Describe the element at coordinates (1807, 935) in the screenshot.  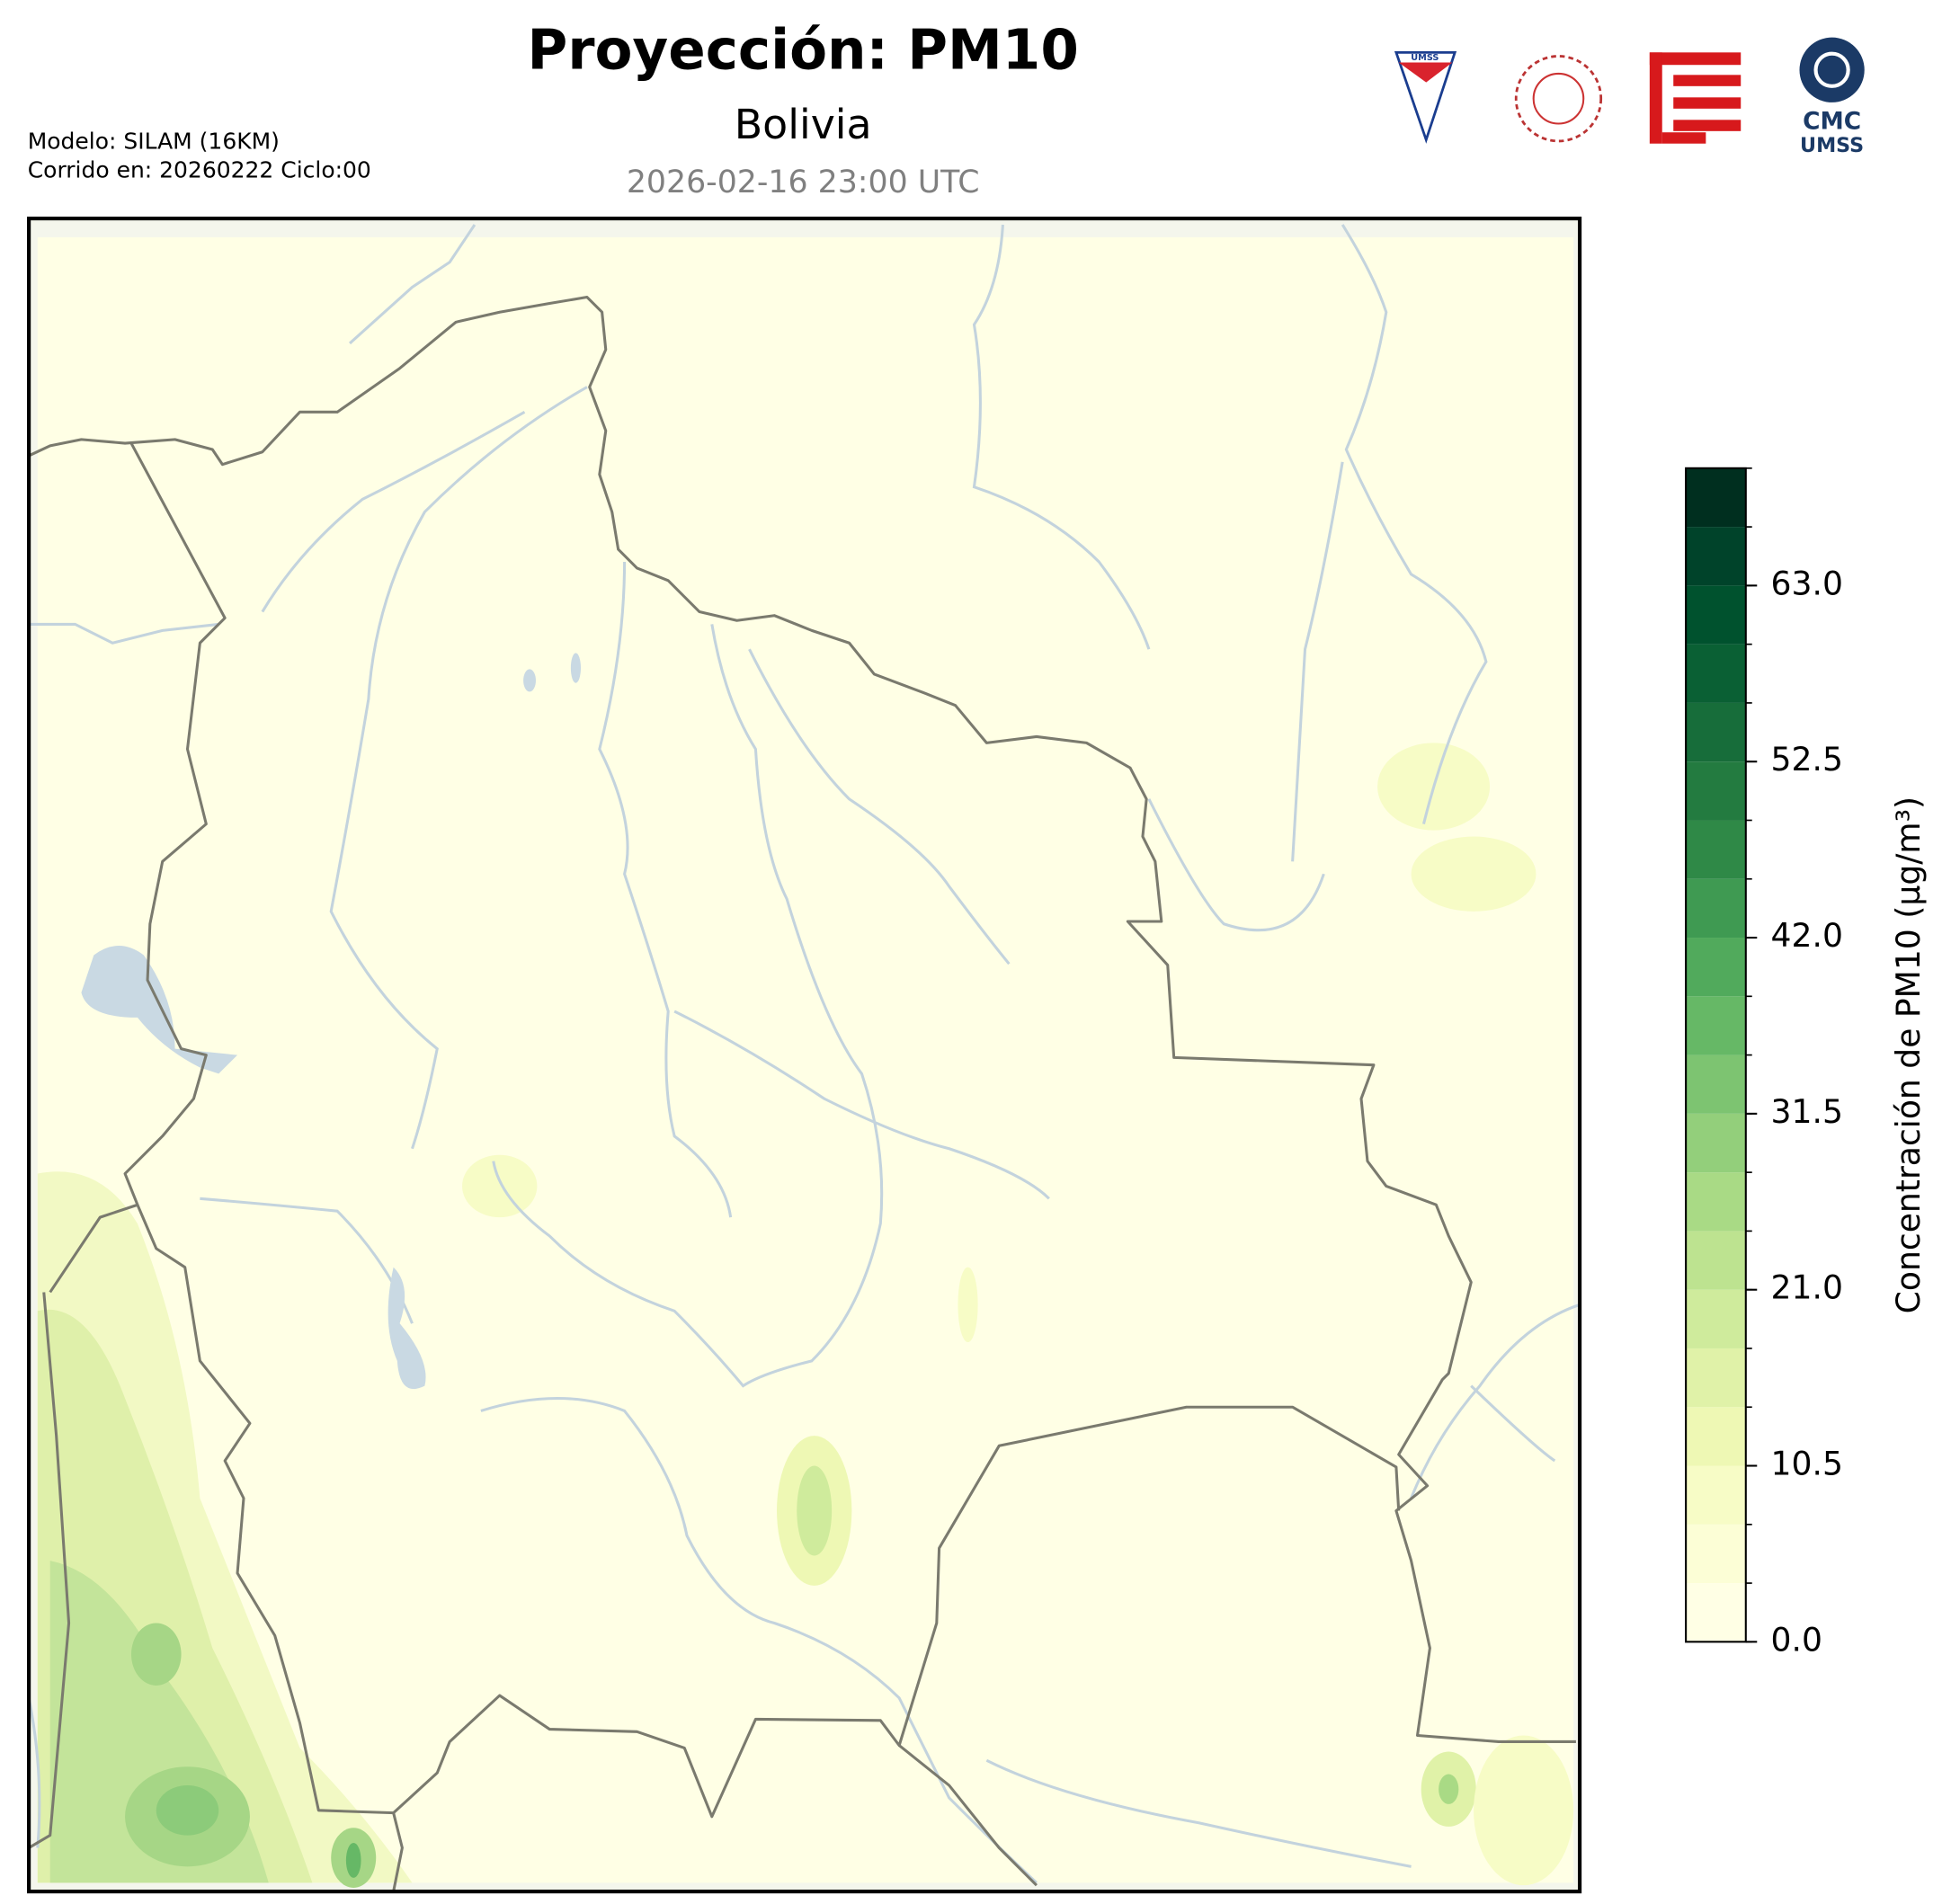
I see `colorbar-tick-label: 42.0` at that location.